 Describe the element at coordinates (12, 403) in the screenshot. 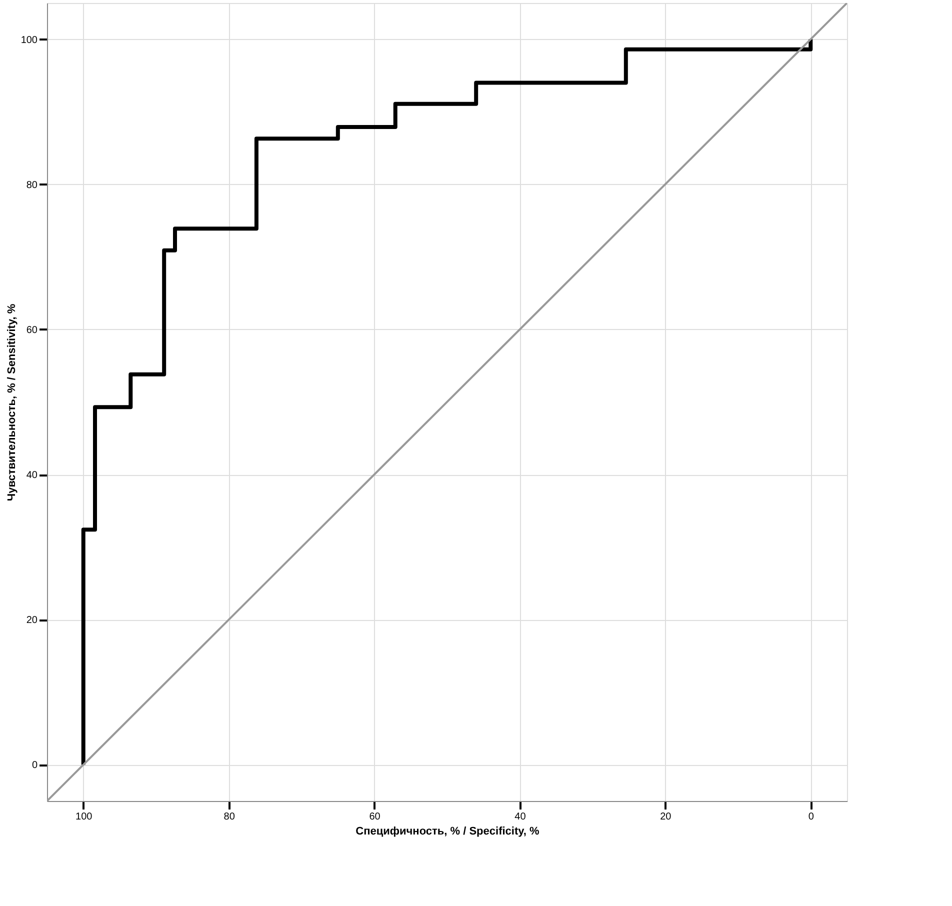

I see `y-axis-title: Чувствительность, % / Sensitivity, %` at that location.